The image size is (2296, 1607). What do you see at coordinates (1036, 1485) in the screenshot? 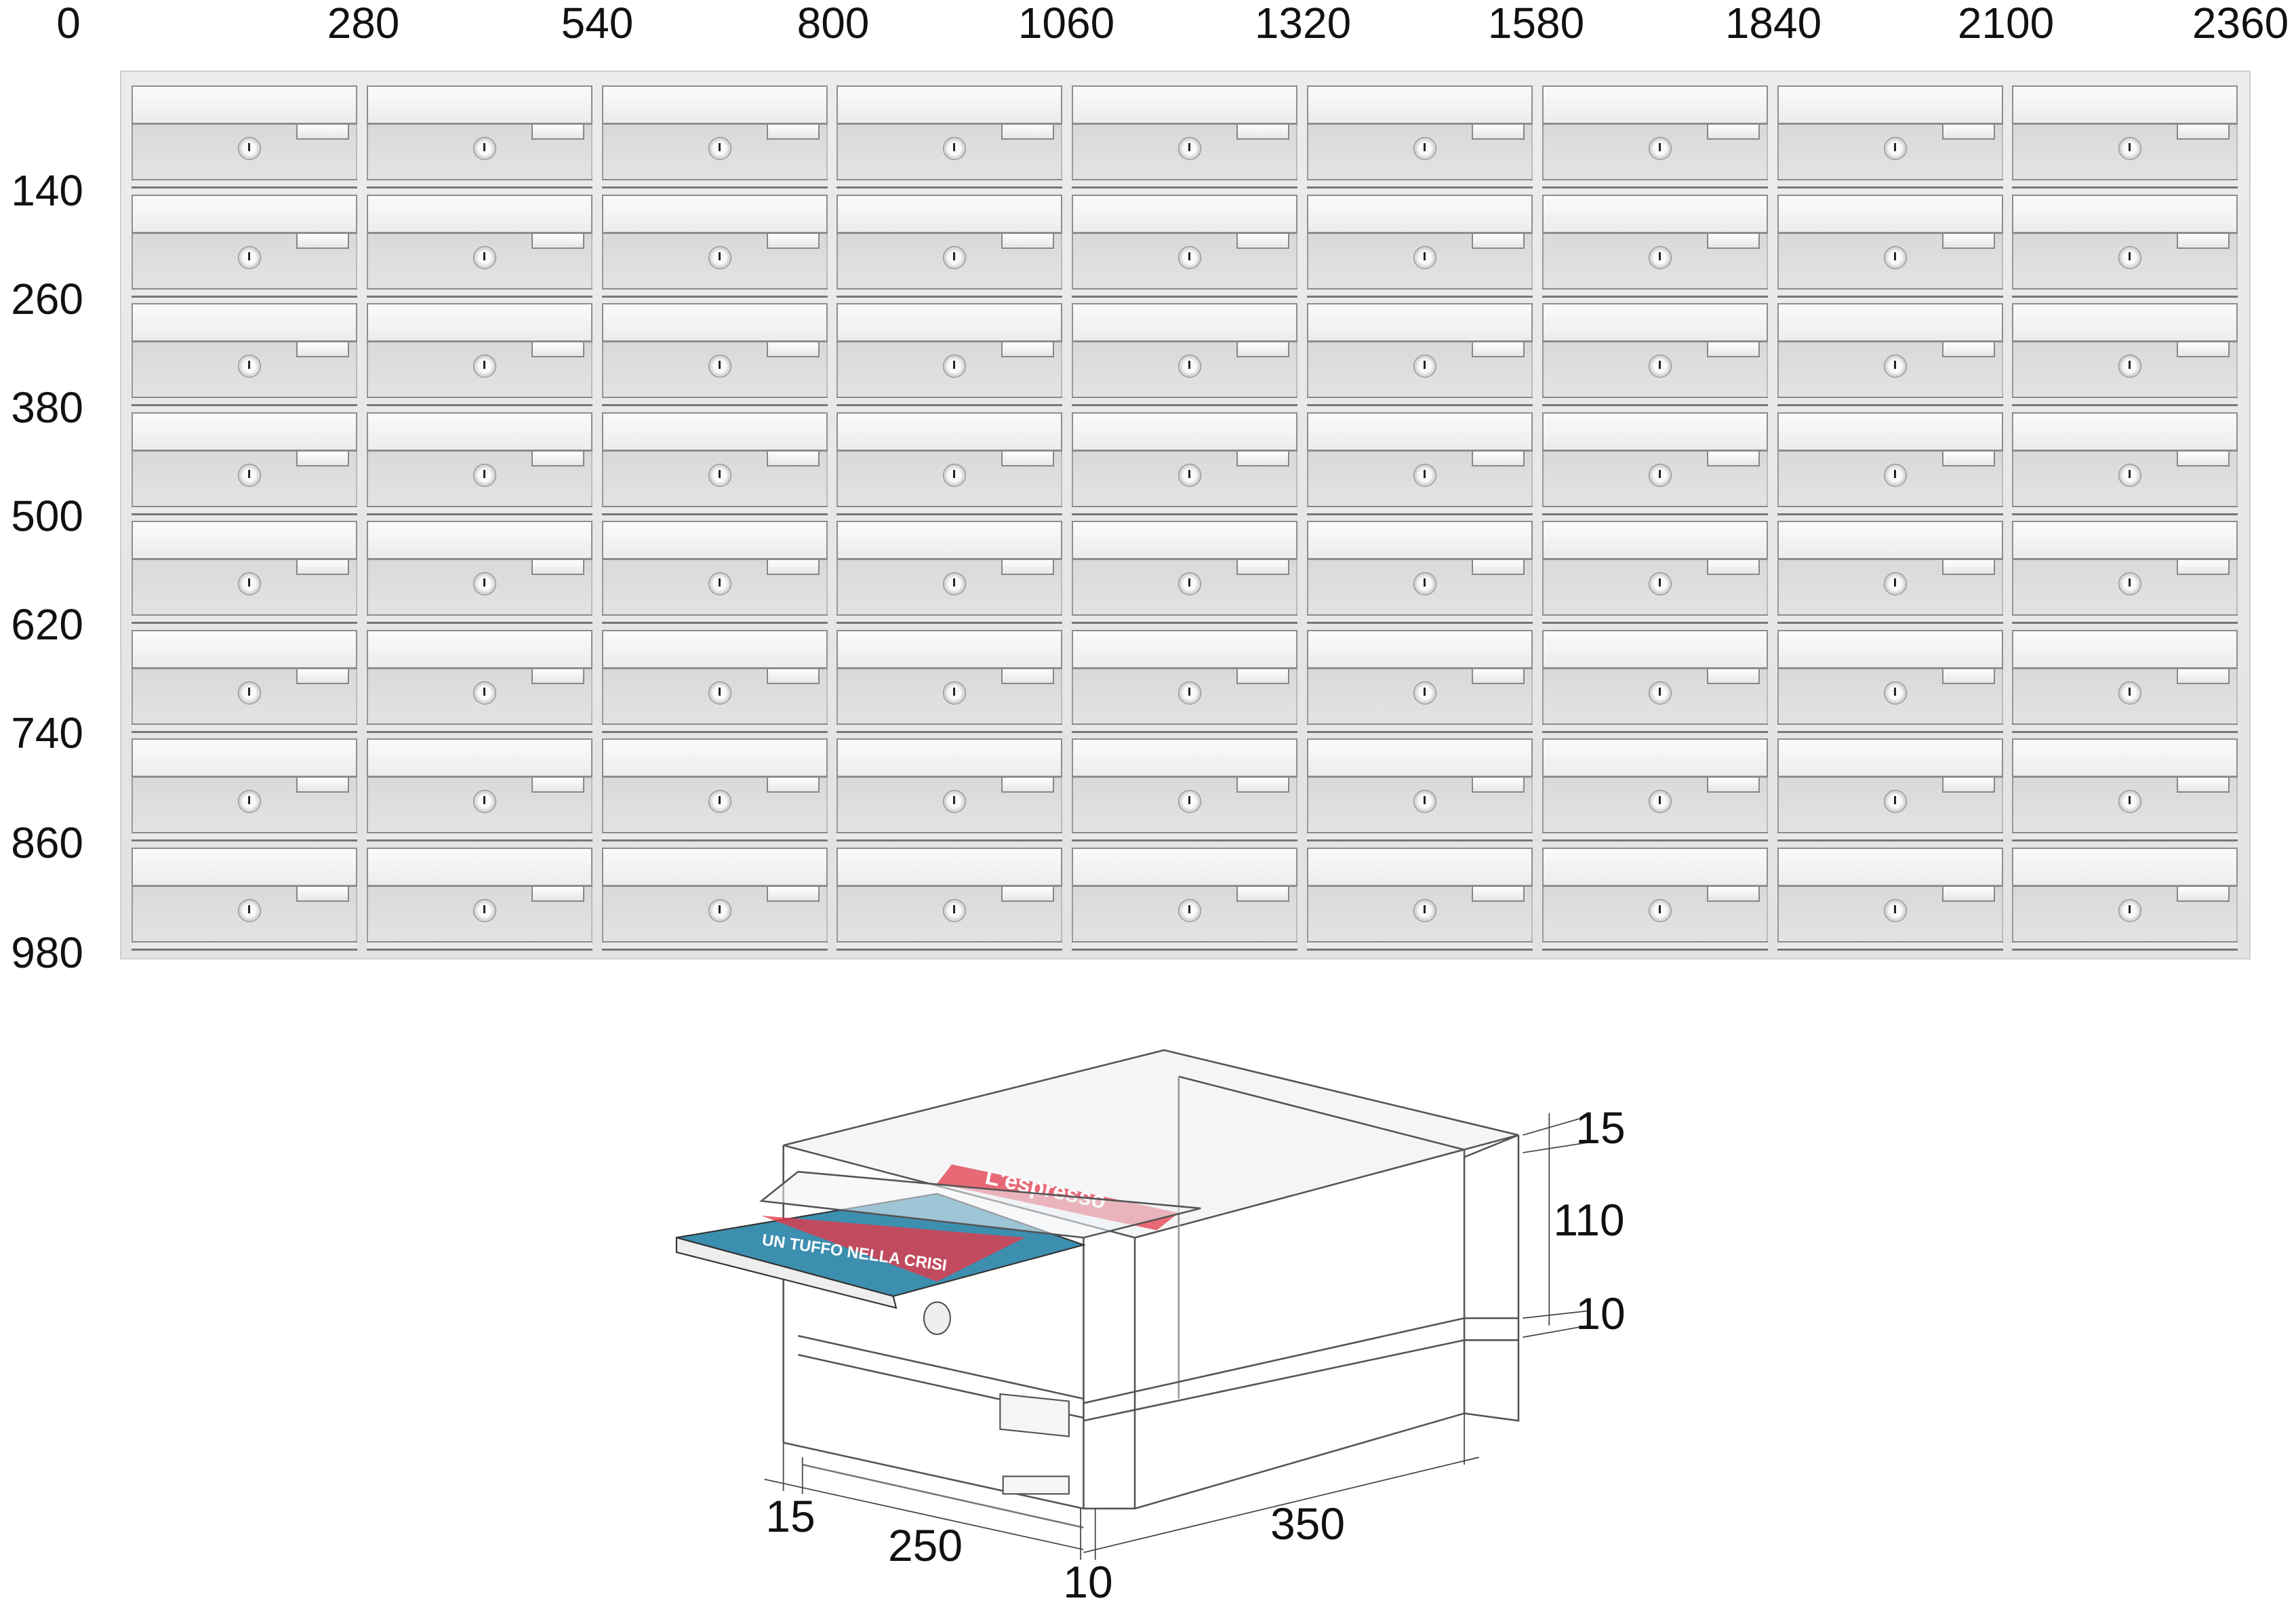
I see `bottom-tag` at bounding box center [1036, 1485].